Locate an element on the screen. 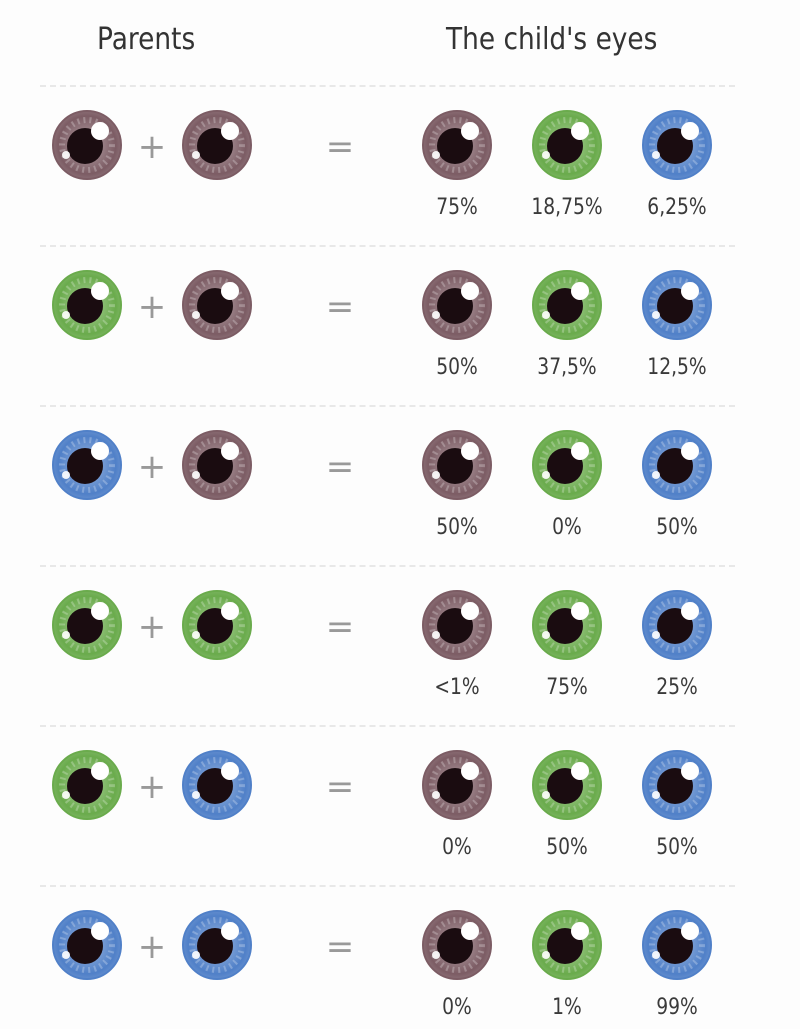 The width and height of the screenshot is (800, 1029). child-blue-percentage: 99% is located at coordinates (677, 1007).